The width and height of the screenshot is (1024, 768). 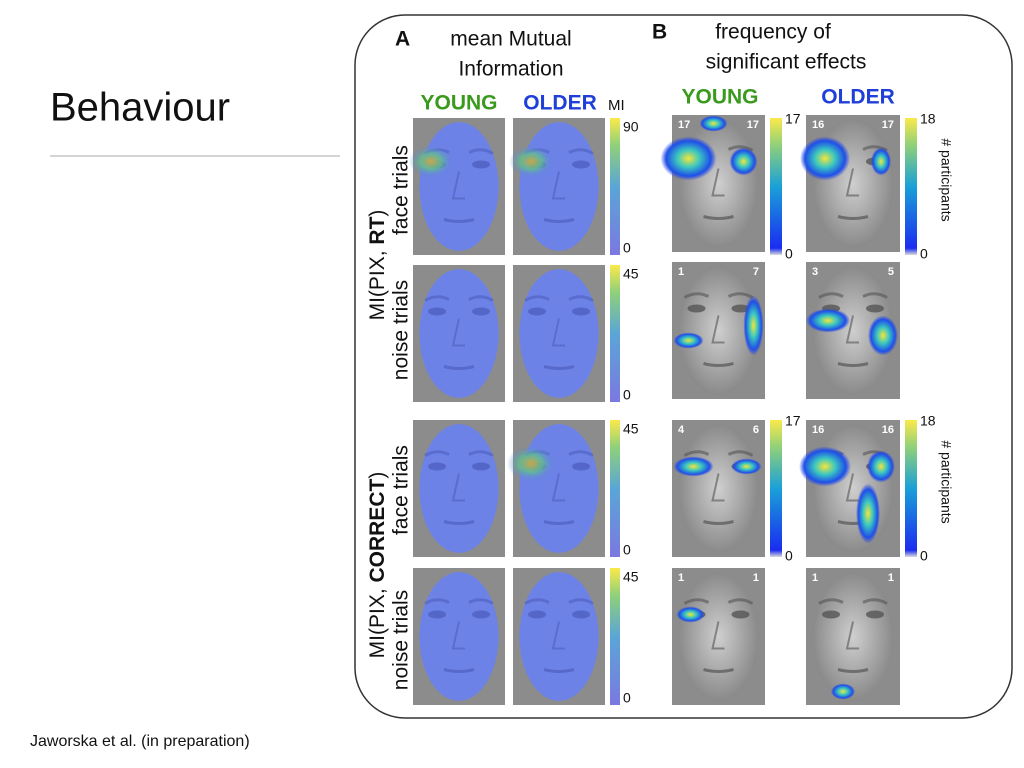 What do you see at coordinates (659, 32) in the screenshot?
I see `panel-label: B` at bounding box center [659, 32].